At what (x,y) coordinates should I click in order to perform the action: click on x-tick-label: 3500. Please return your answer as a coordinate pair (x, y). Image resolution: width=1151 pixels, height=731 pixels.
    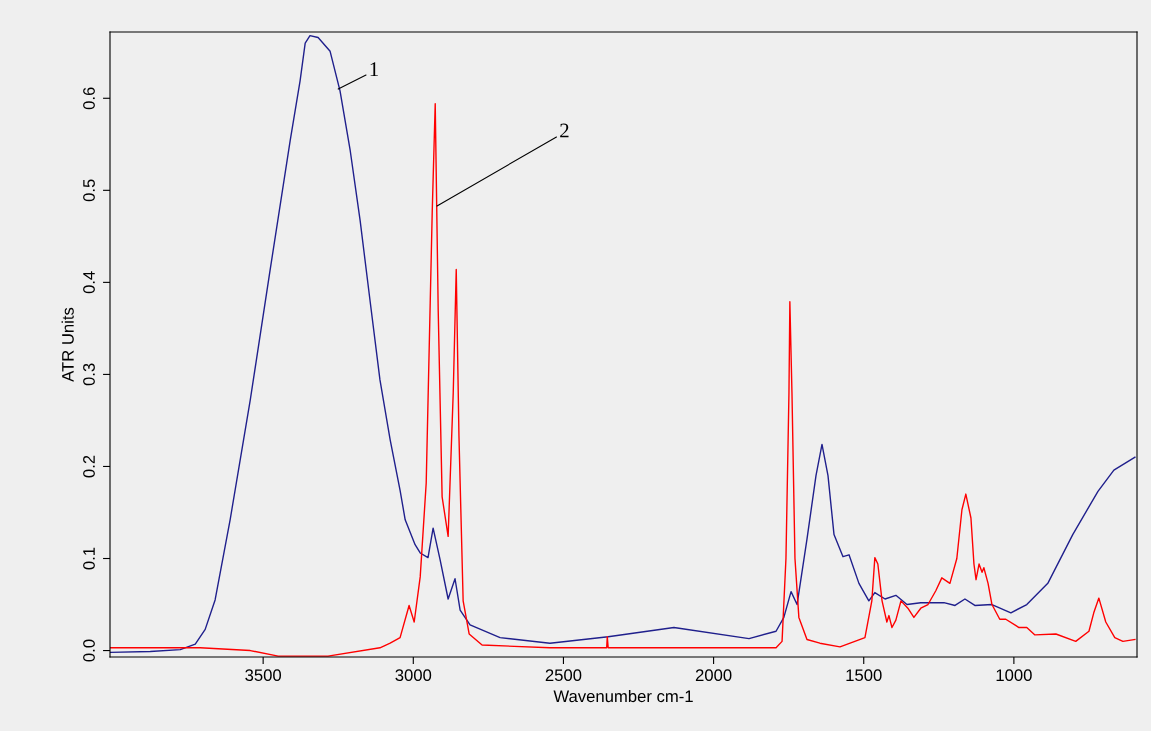
    Looking at the image, I should click on (263, 675).